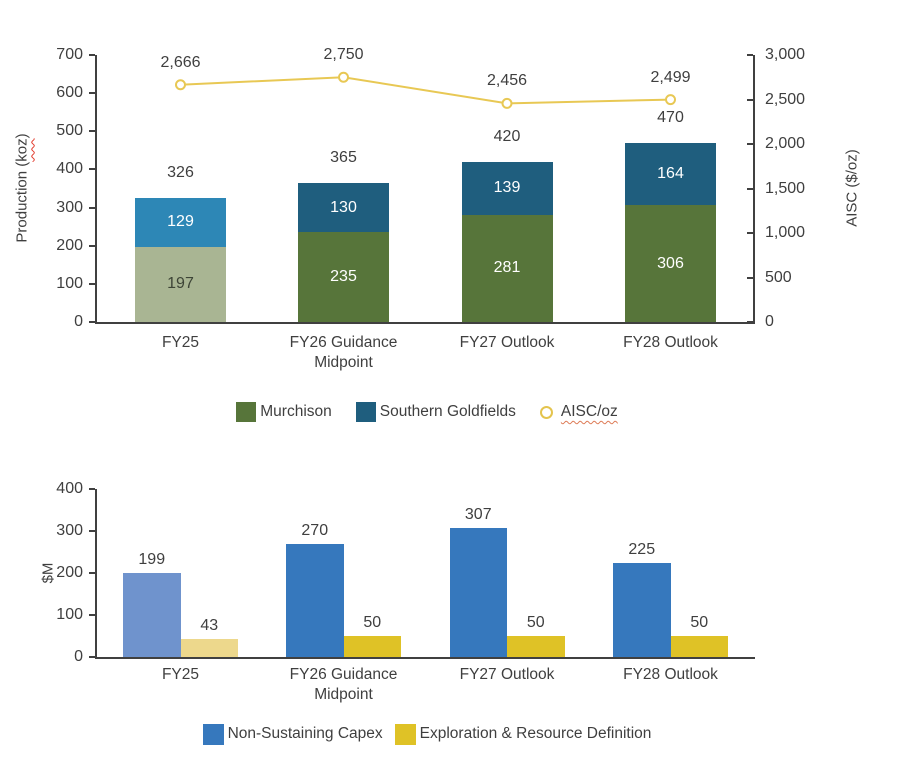  What do you see at coordinates (778, 277) in the screenshot?
I see `production-secondary-tick-label: 500` at bounding box center [778, 277].